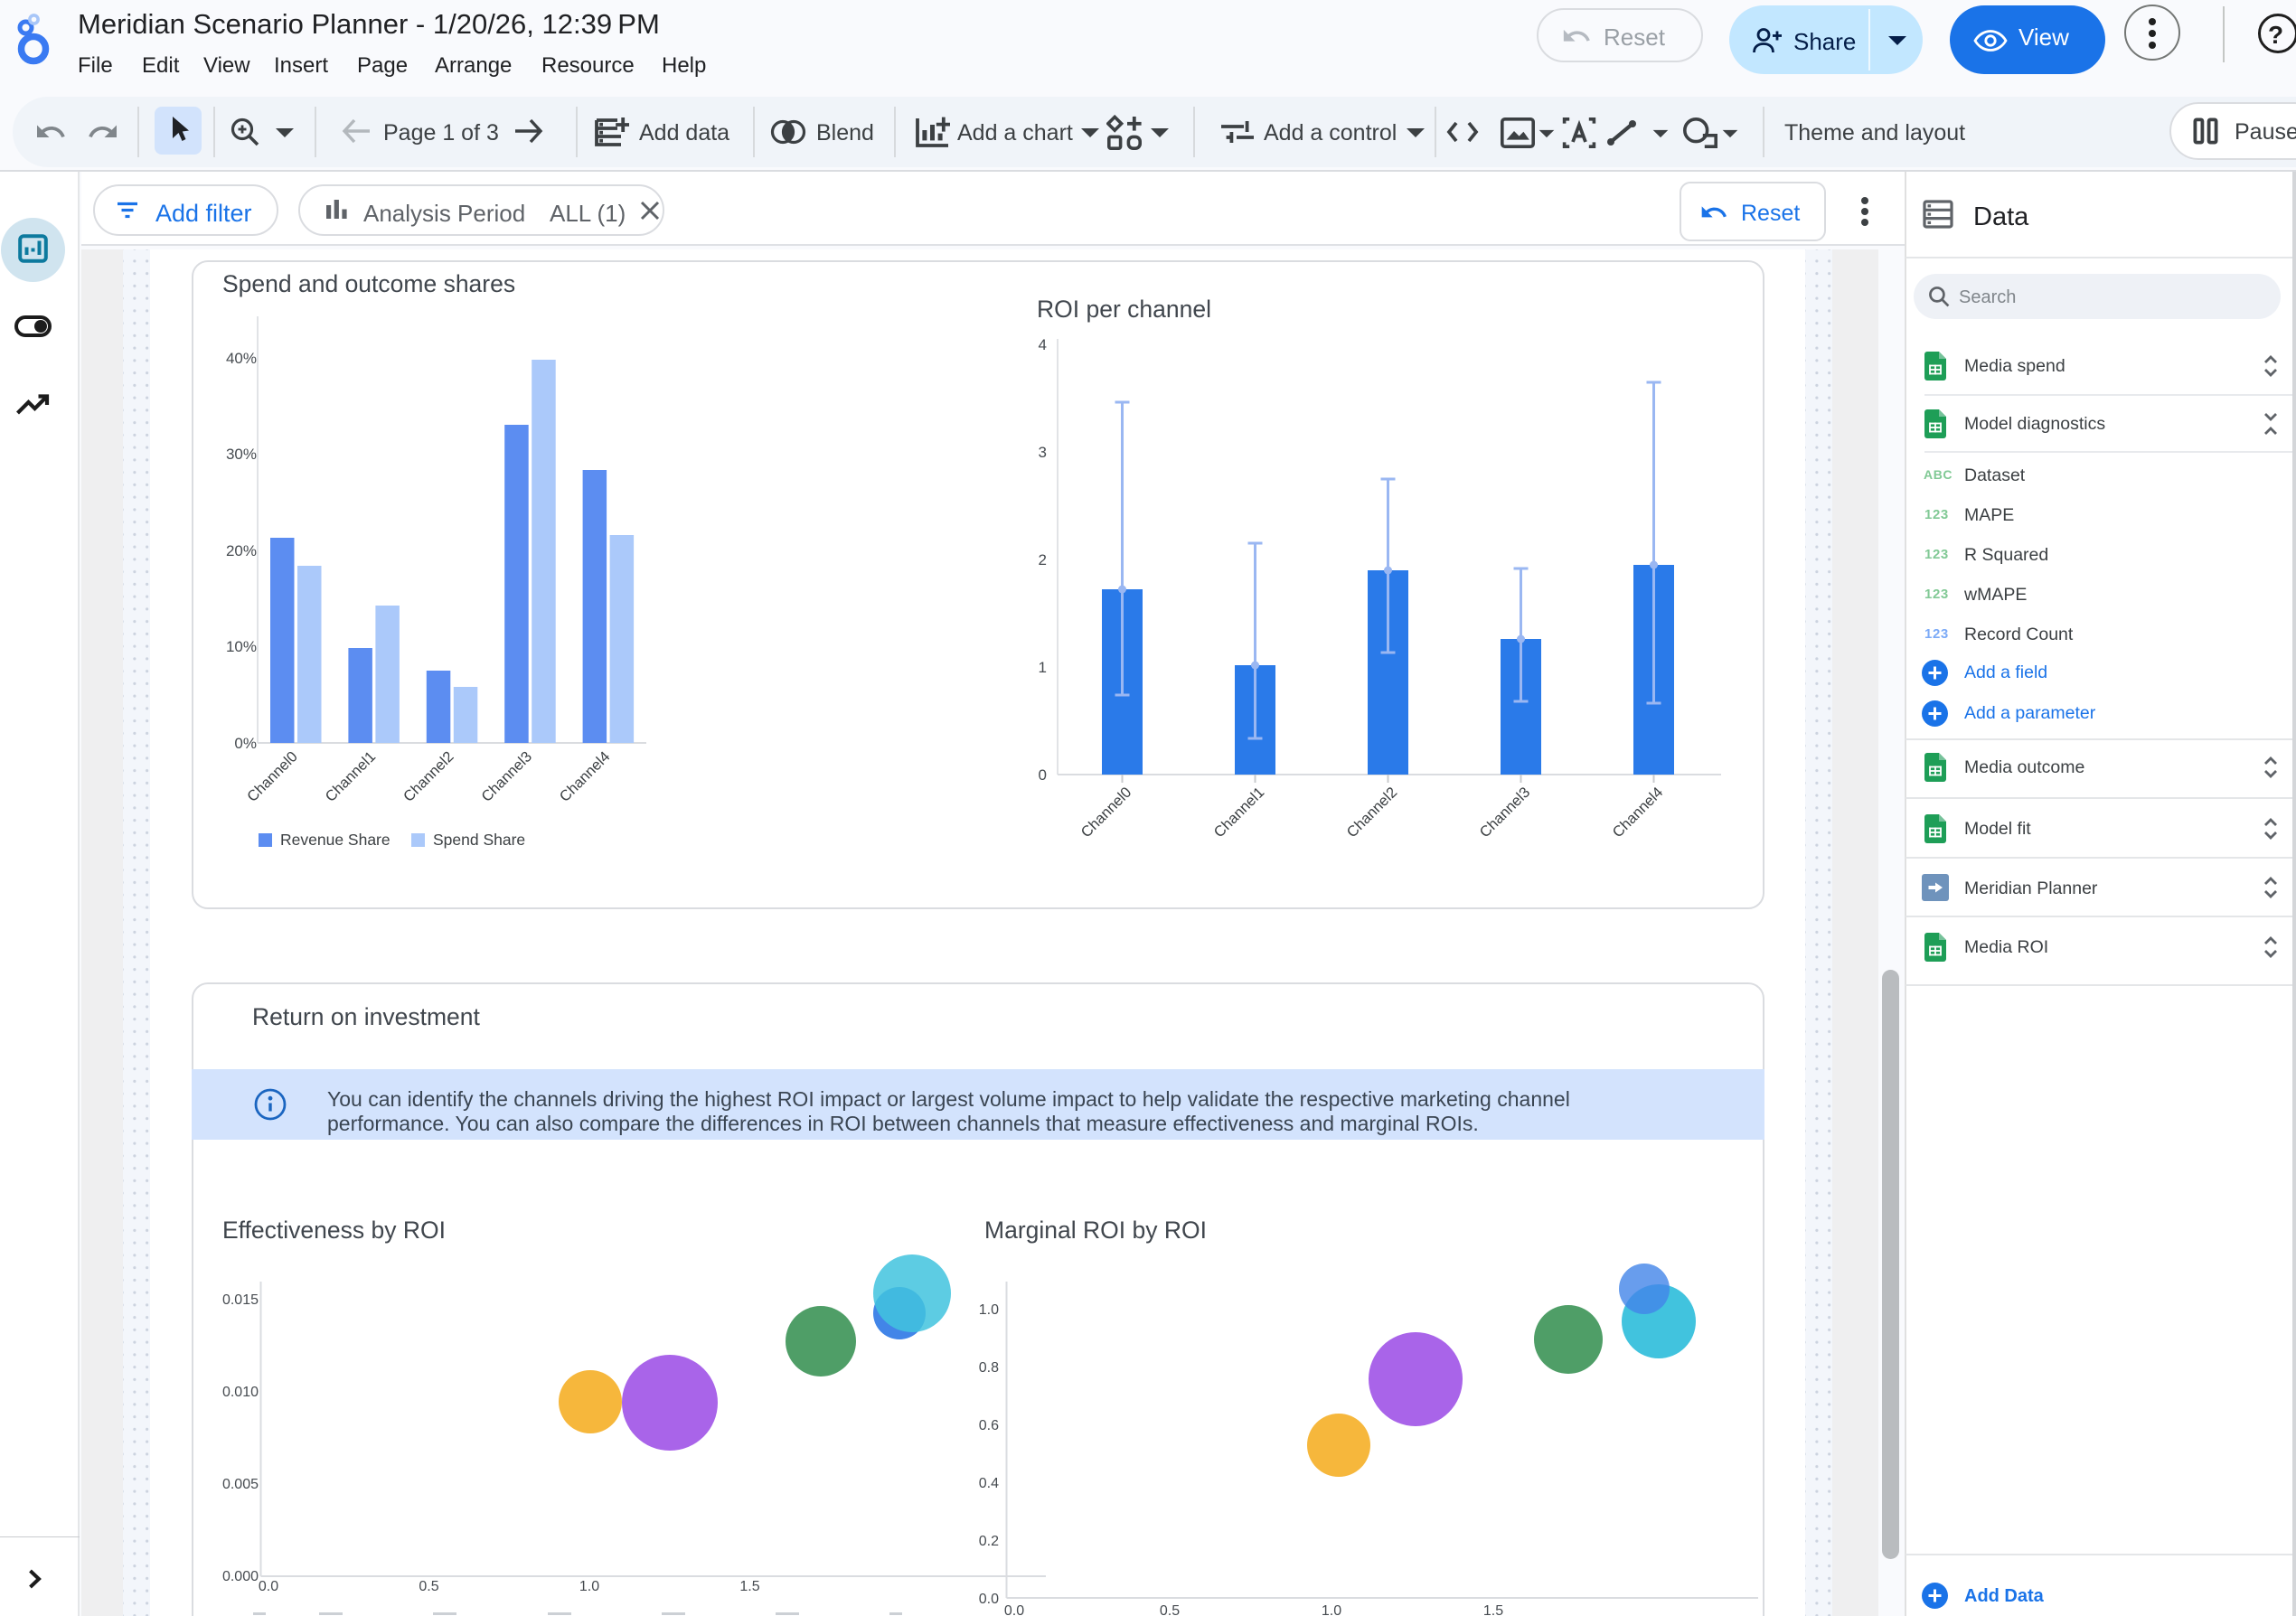 The width and height of the screenshot is (2296, 1616). What do you see at coordinates (1095, 1230) in the screenshot?
I see `svg-text: Marginal ROI by ROI` at bounding box center [1095, 1230].